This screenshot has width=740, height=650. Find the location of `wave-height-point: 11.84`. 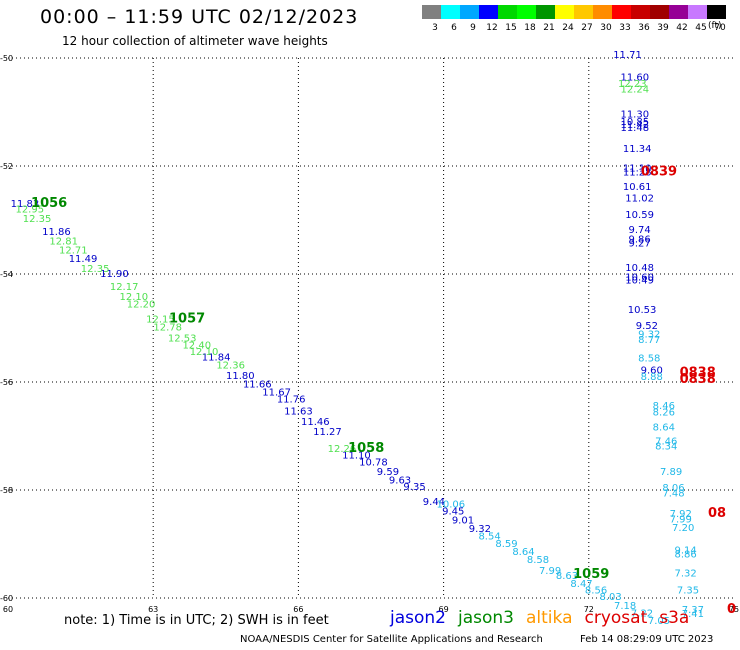

wave-height-point: 11.84 is located at coordinates (216, 357).